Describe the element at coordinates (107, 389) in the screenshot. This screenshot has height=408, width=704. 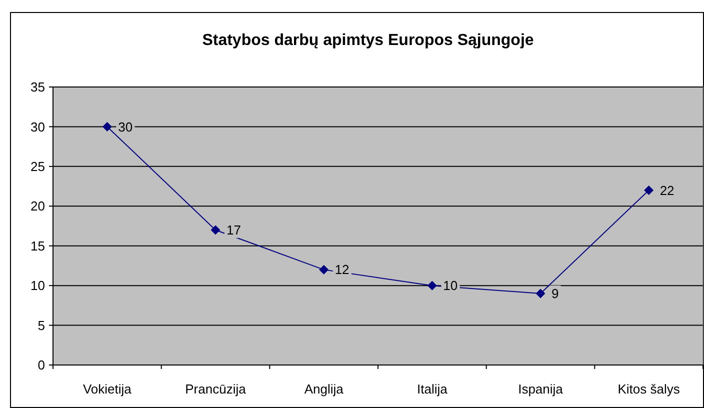
I see `x-tick-label: Vokietija` at that location.